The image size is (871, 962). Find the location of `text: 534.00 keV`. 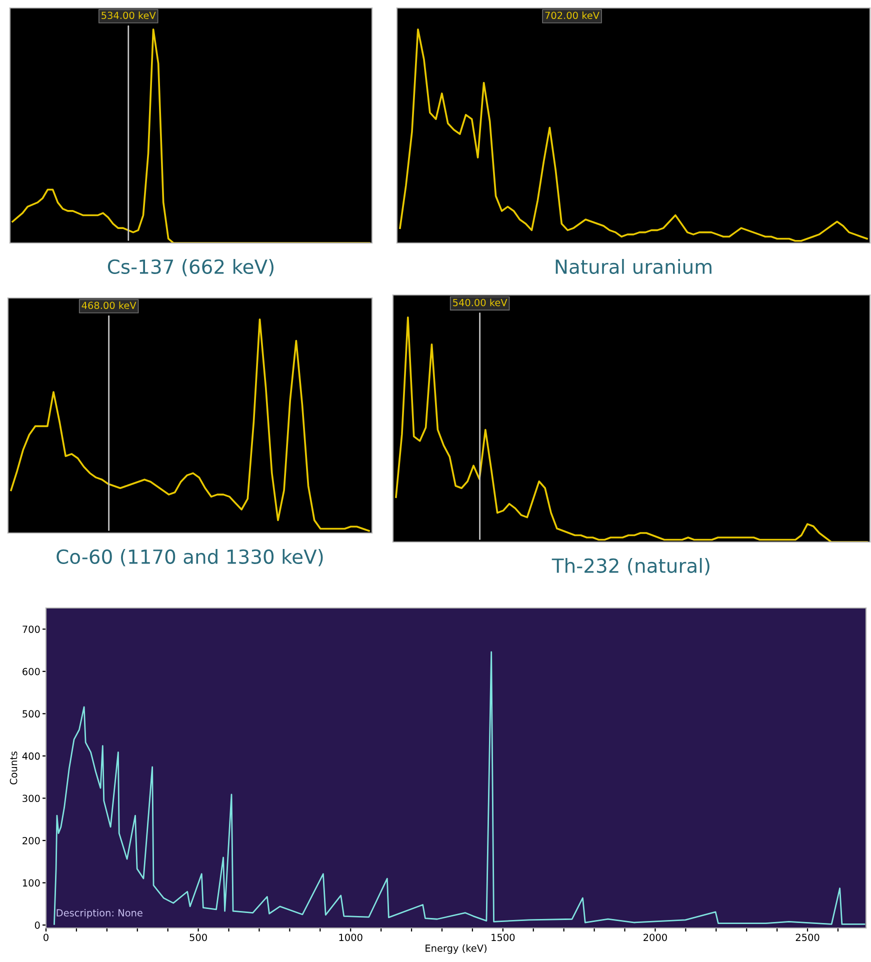

text: 534.00 keV is located at coordinates (129, 16).